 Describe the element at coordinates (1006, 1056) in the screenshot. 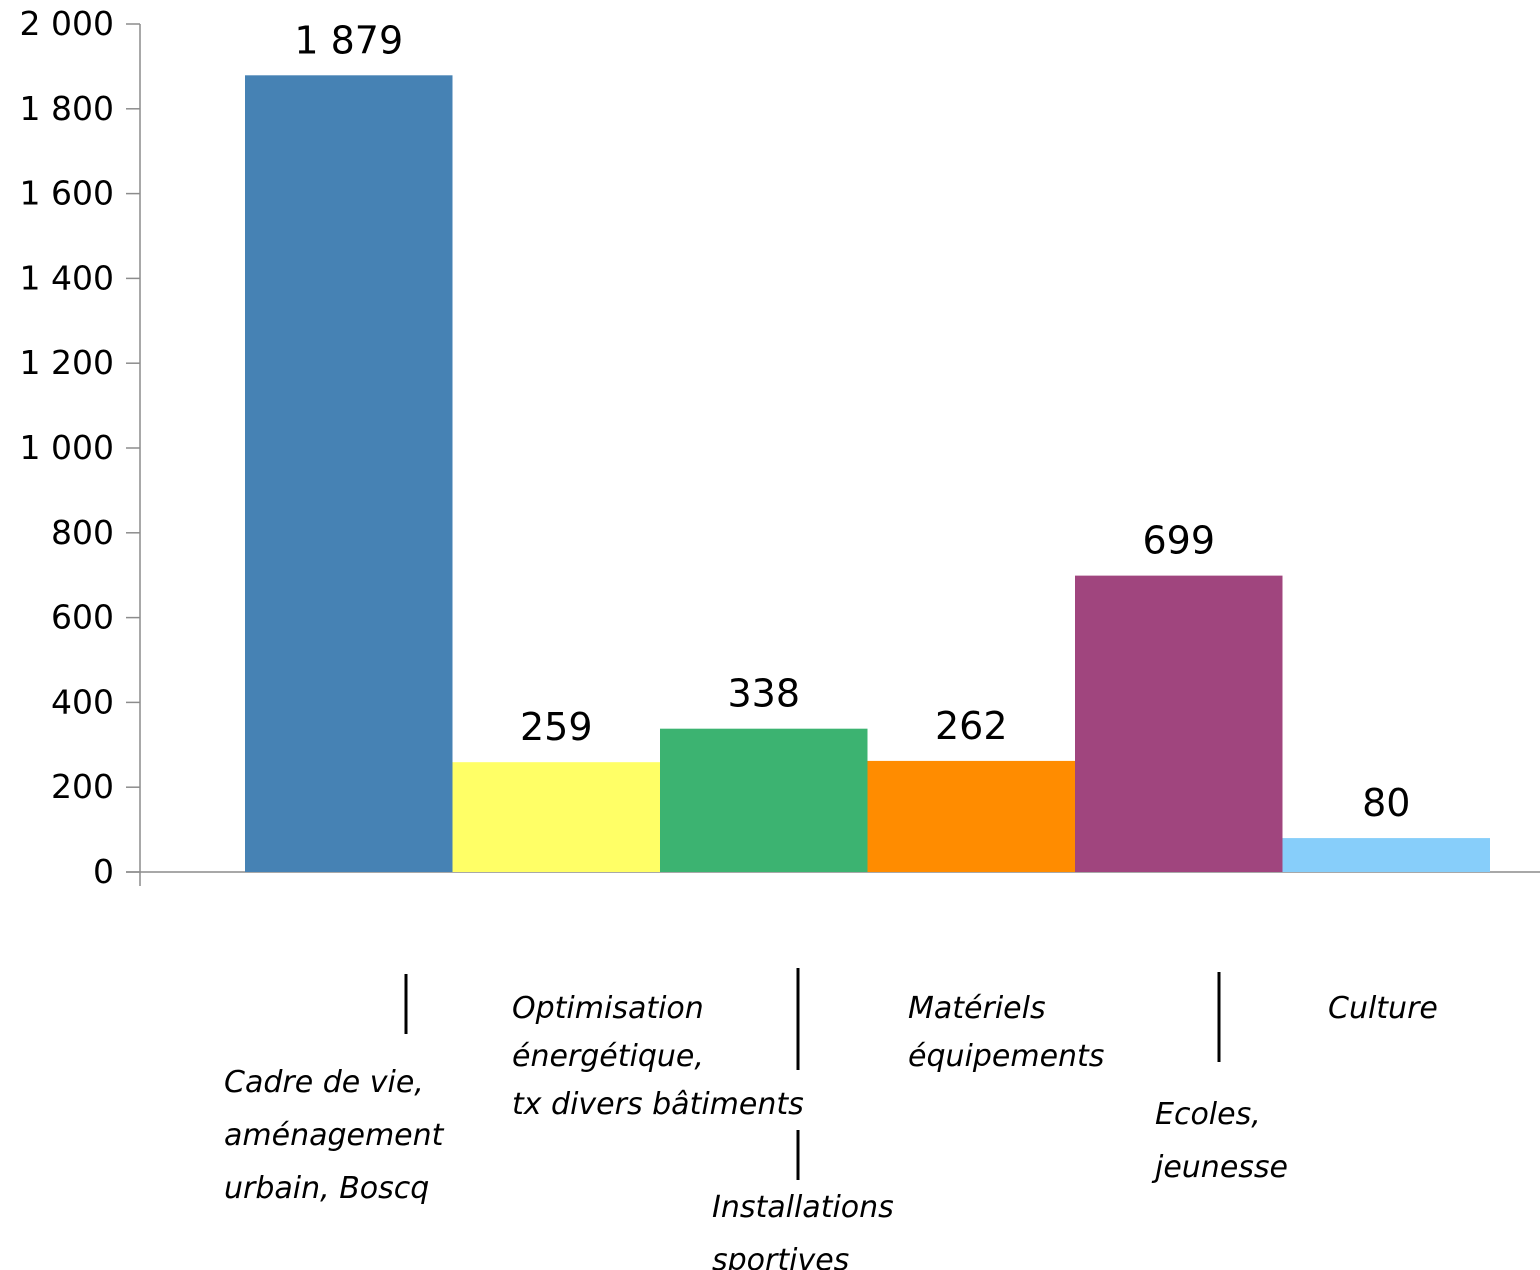

I see `category-label-line: équipements` at that location.